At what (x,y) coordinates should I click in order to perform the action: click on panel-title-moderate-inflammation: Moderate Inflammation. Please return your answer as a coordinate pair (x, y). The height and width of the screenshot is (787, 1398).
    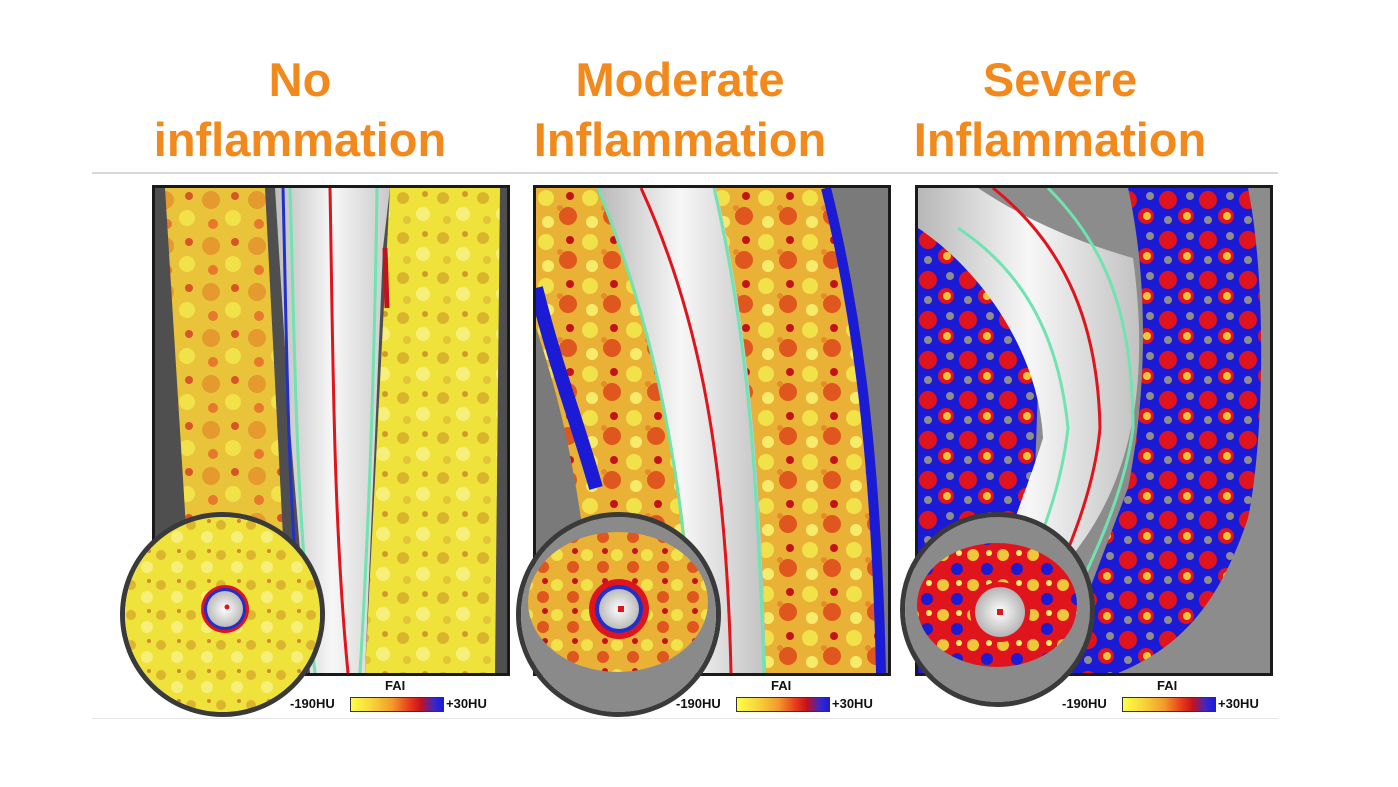
    Looking at the image, I should click on (680, 110).